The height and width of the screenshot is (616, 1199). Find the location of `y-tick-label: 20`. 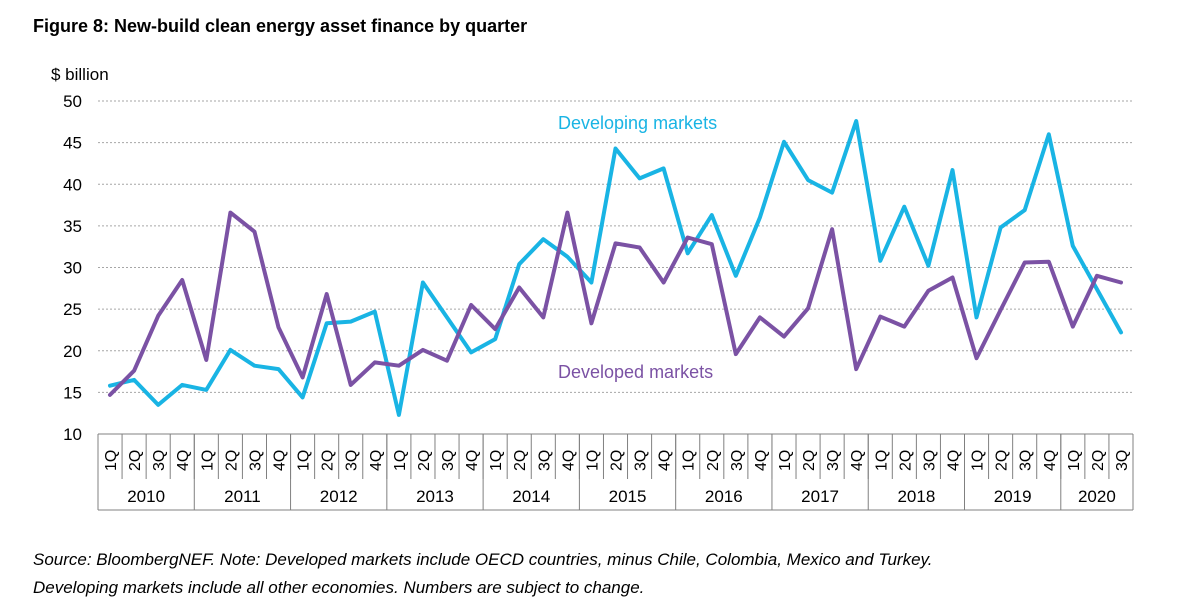

y-tick-label: 20 is located at coordinates (72, 351).